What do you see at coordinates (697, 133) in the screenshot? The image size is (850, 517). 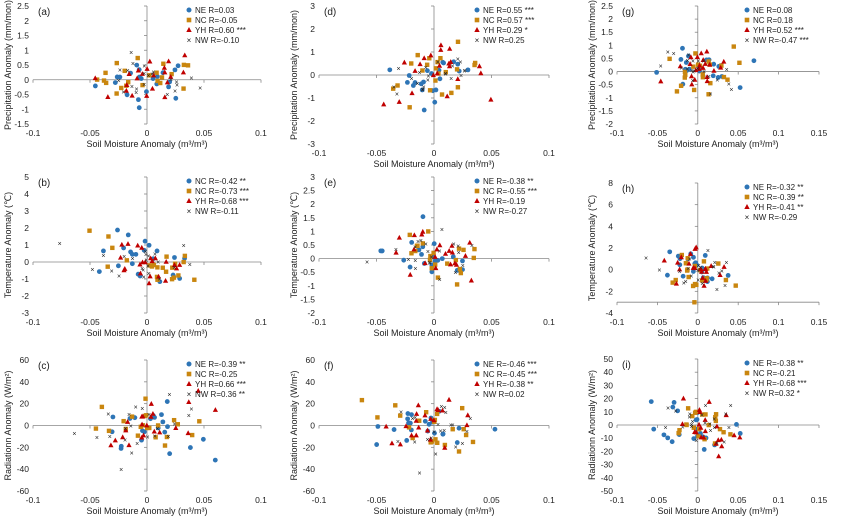 I see `x-tick-label: 0` at bounding box center [697, 133].